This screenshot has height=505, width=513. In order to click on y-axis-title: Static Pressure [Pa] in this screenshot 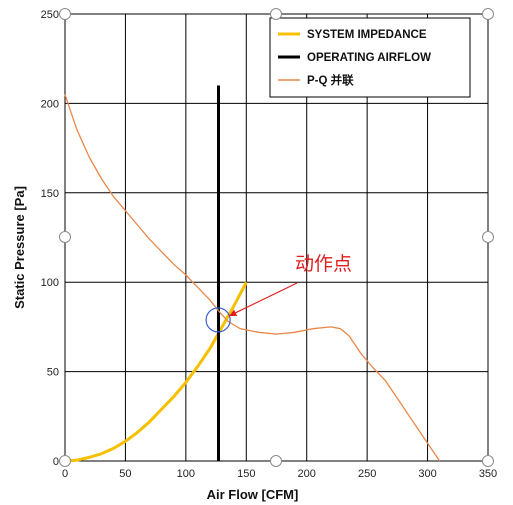, I will do `click(19, 247)`.